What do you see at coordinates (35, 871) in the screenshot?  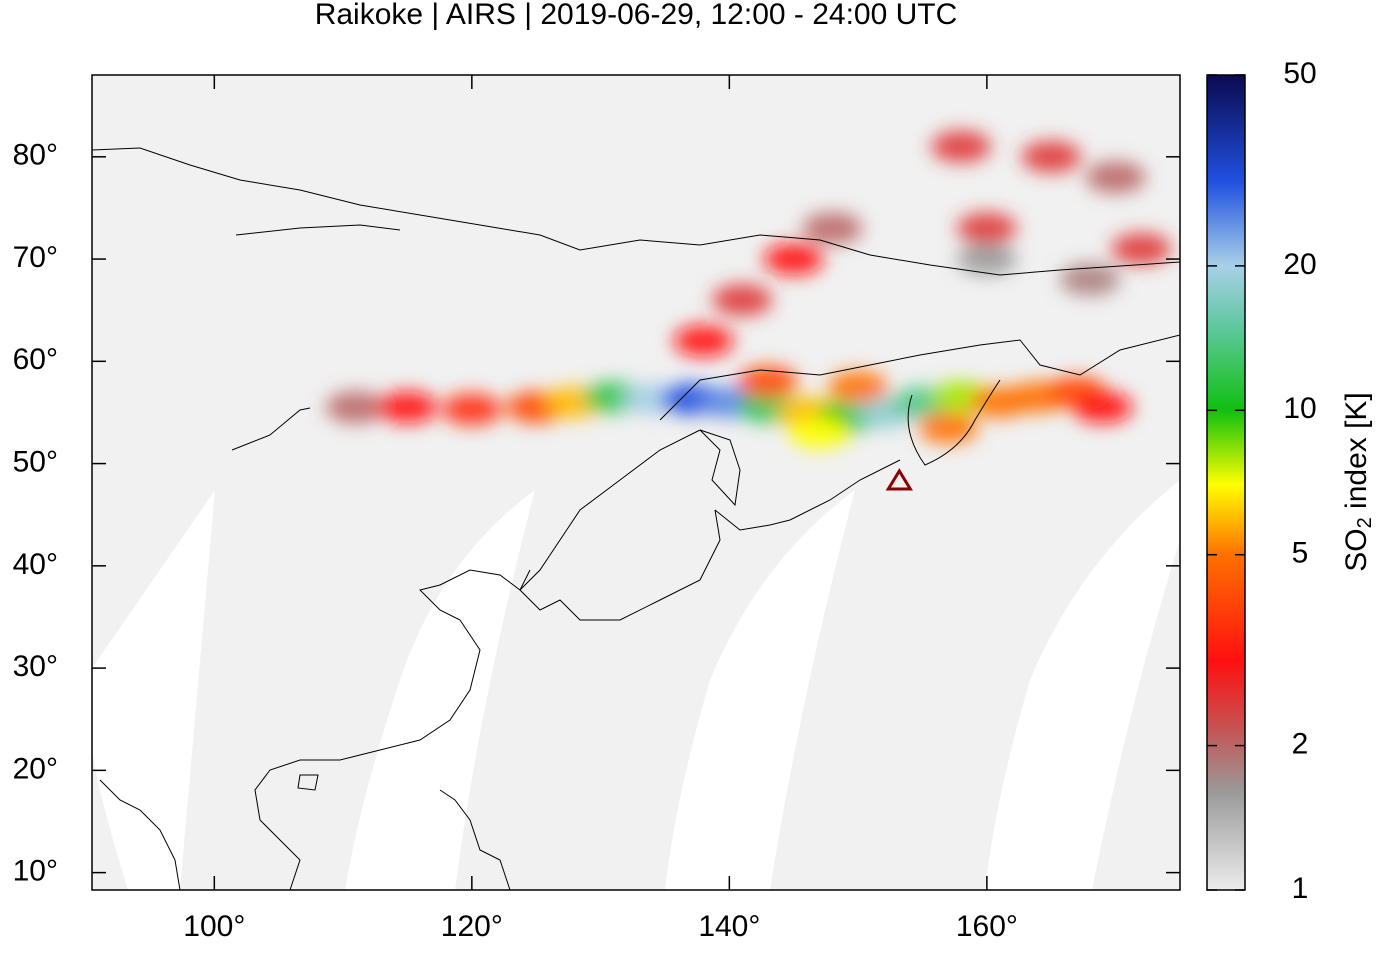 I see `y-tick-label: 10°` at bounding box center [35, 871].